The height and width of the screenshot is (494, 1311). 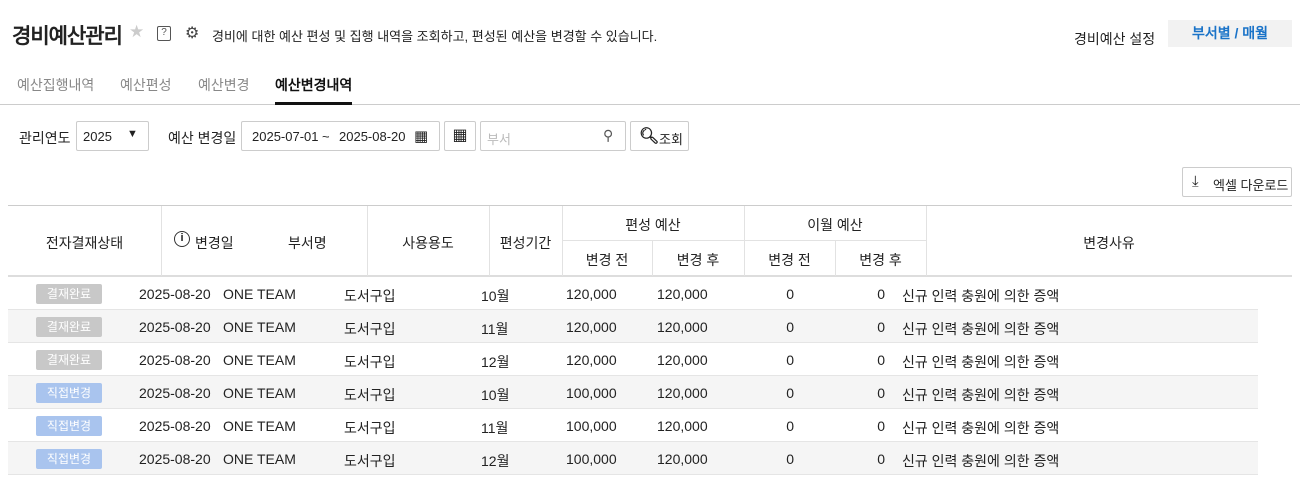 What do you see at coordinates (132, 134) in the screenshot?
I see `chevron-down-icon: ▼` at bounding box center [132, 134].